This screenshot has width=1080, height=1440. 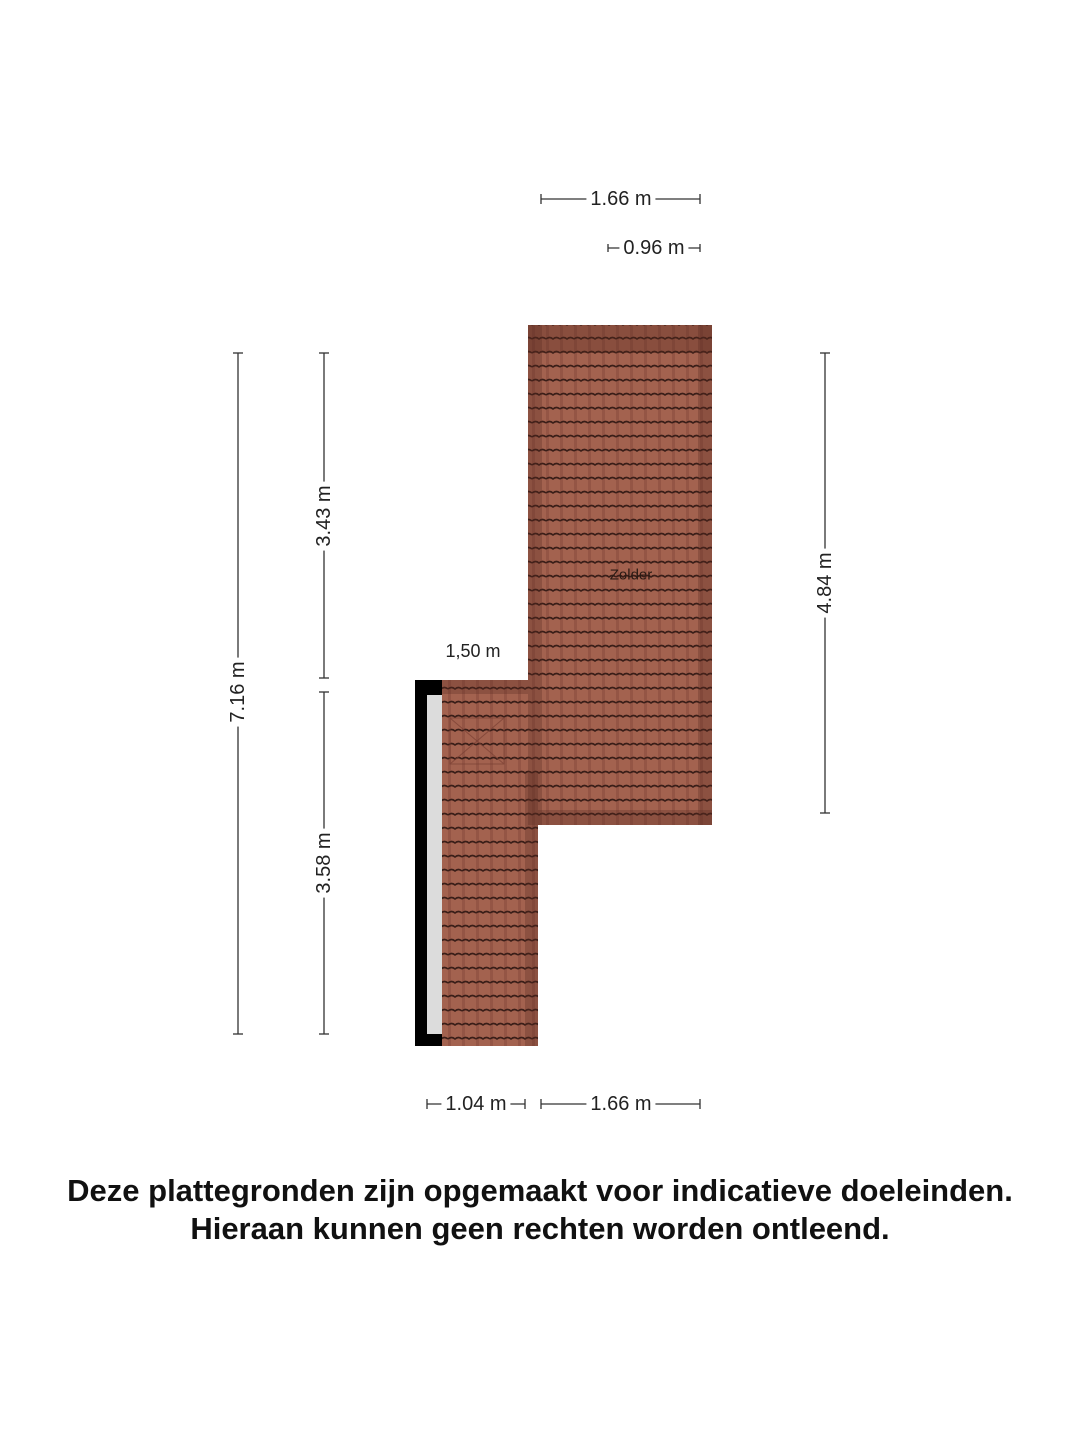 I want to click on dimension-upper-height: 3.43 m, so click(x=324, y=516).